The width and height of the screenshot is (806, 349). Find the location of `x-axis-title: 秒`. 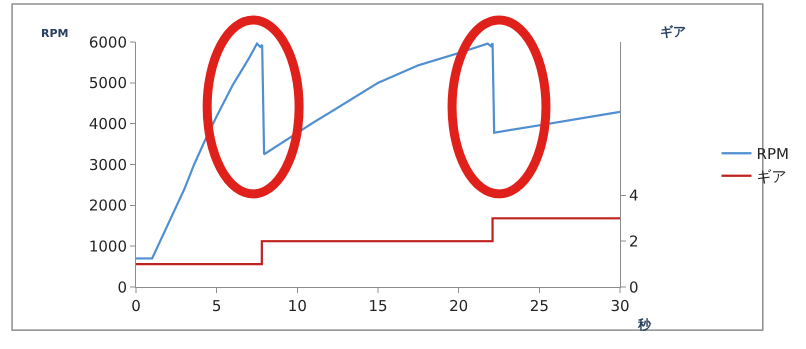

x-axis-title: 秒 is located at coordinates (644, 325).